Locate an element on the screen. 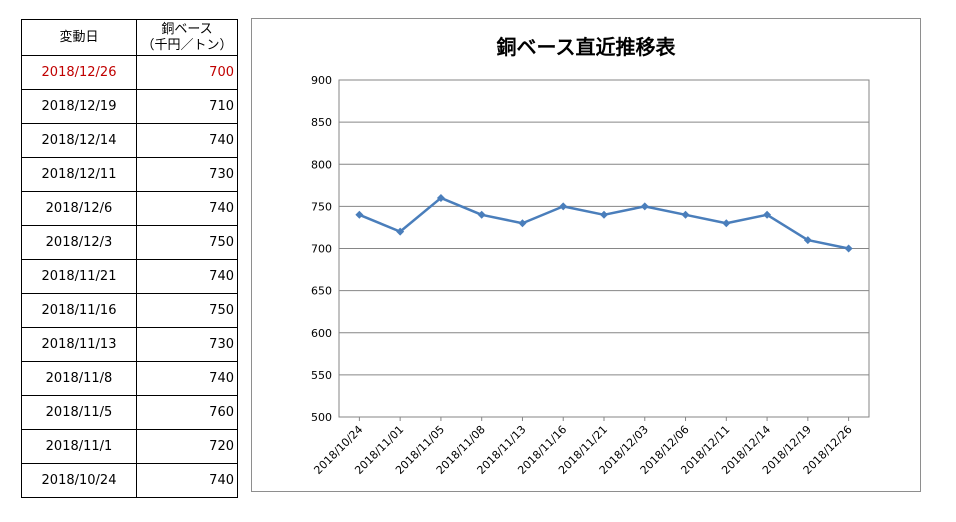  row-date: 2018/12/19 is located at coordinates (79, 106).